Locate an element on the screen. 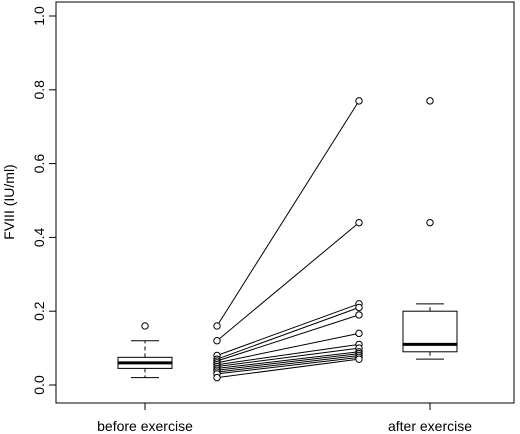 This screenshot has width=520, height=434. x-axis: before exercise after exercise is located at coordinates (284, 418).